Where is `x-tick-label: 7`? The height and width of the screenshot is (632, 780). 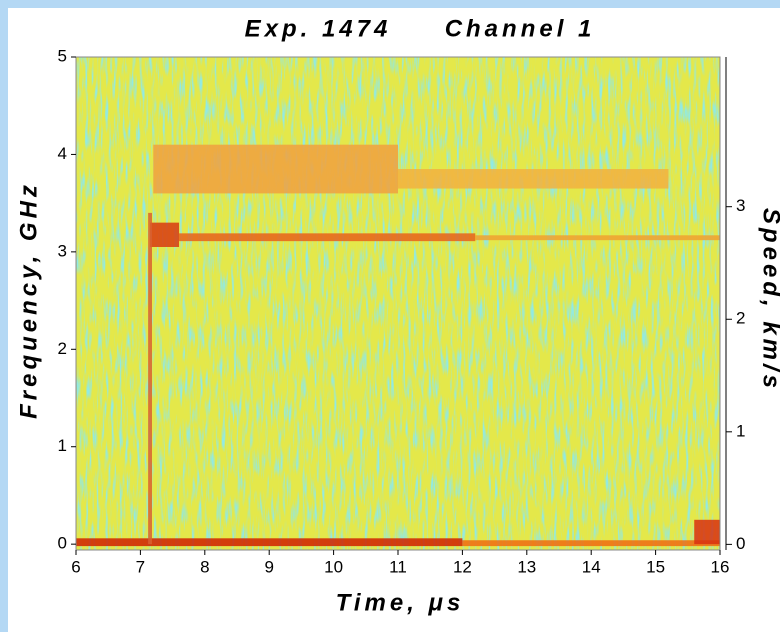
x-tick-label: 7 is located at coordinates (140, 566).